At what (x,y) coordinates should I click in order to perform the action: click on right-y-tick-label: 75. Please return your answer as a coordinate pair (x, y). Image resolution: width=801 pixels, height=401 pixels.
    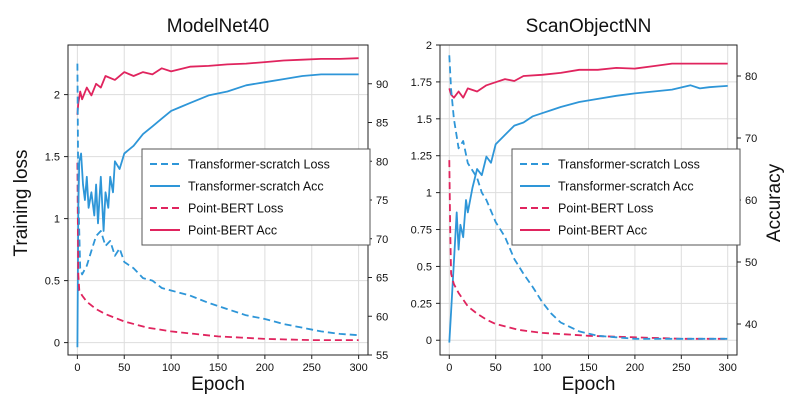
    Looking at the image, I should click on (382, 201).